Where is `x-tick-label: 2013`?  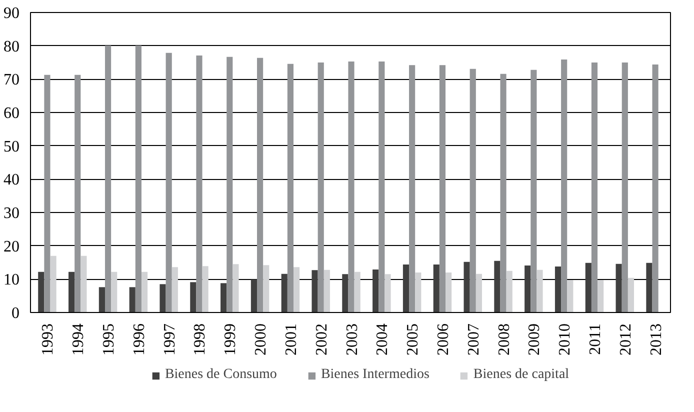
x-tick-label: 2013 is located at coordinates (656, 340).